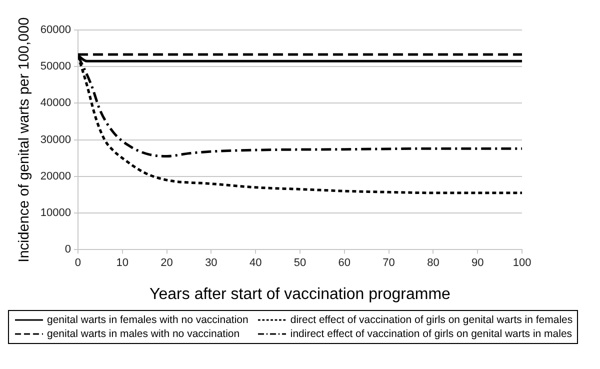 The image size is (600, 369). I want to click on legend-label: genital warts in males with no vaccination, so click(143, 334).